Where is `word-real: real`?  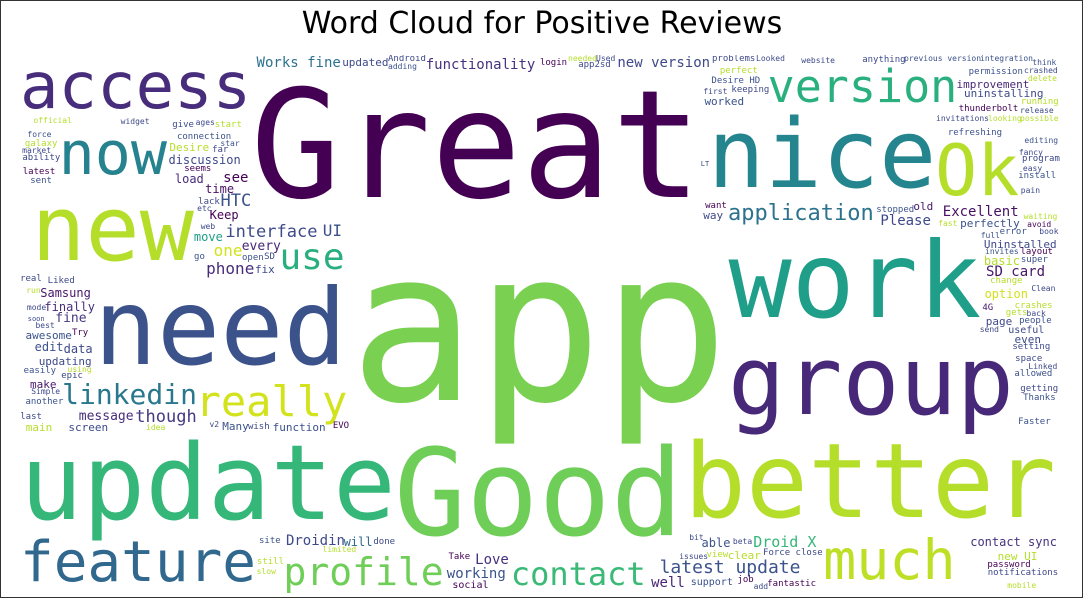 word-real: real is located at coordinates (31, 279).